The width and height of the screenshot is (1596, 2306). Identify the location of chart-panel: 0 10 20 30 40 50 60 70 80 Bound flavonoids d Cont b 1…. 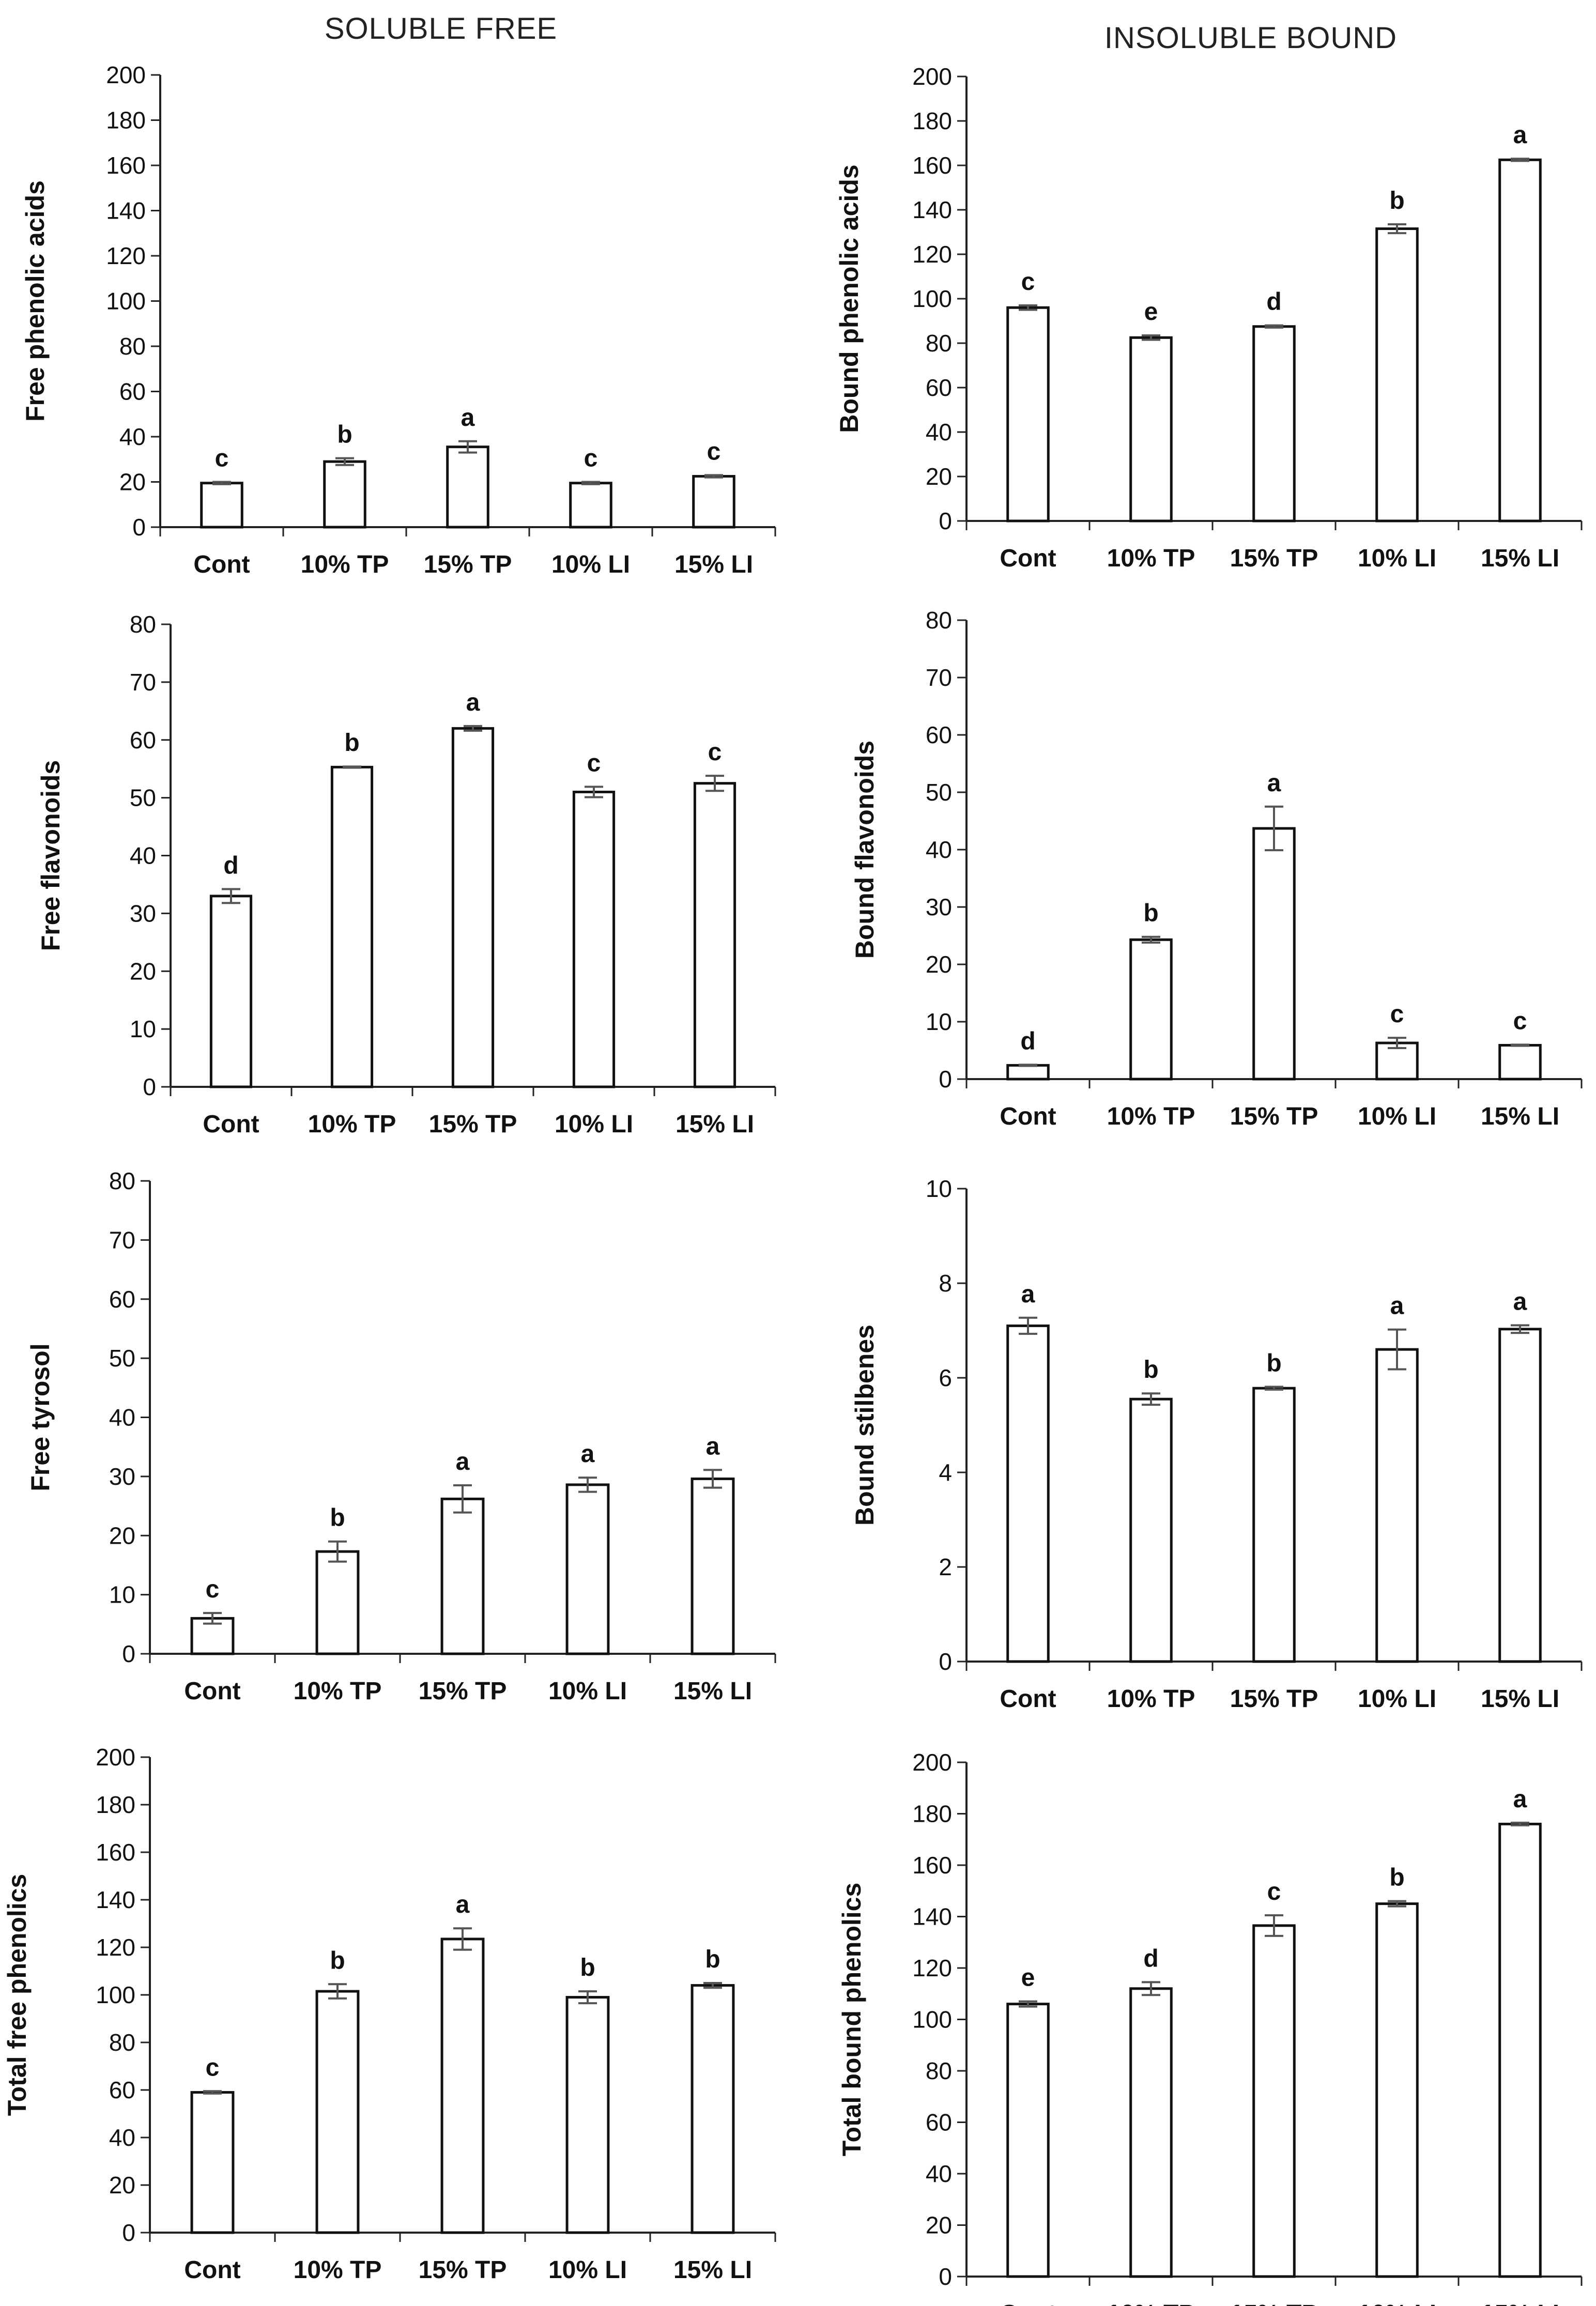
(1216, 868).